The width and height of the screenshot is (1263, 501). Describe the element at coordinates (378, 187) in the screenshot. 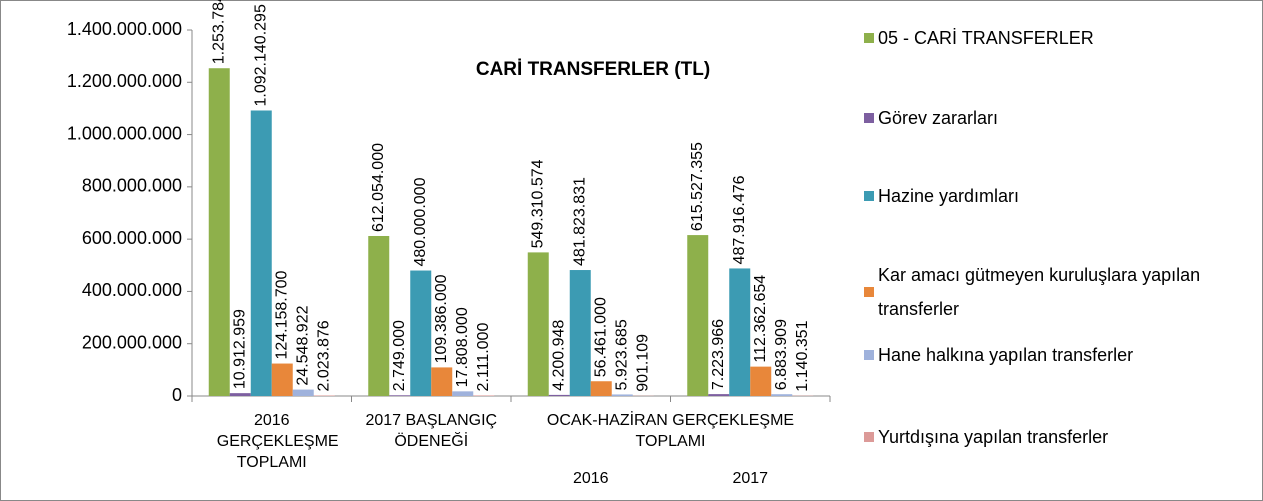

I see `data-label: 612.054.000` at that location.